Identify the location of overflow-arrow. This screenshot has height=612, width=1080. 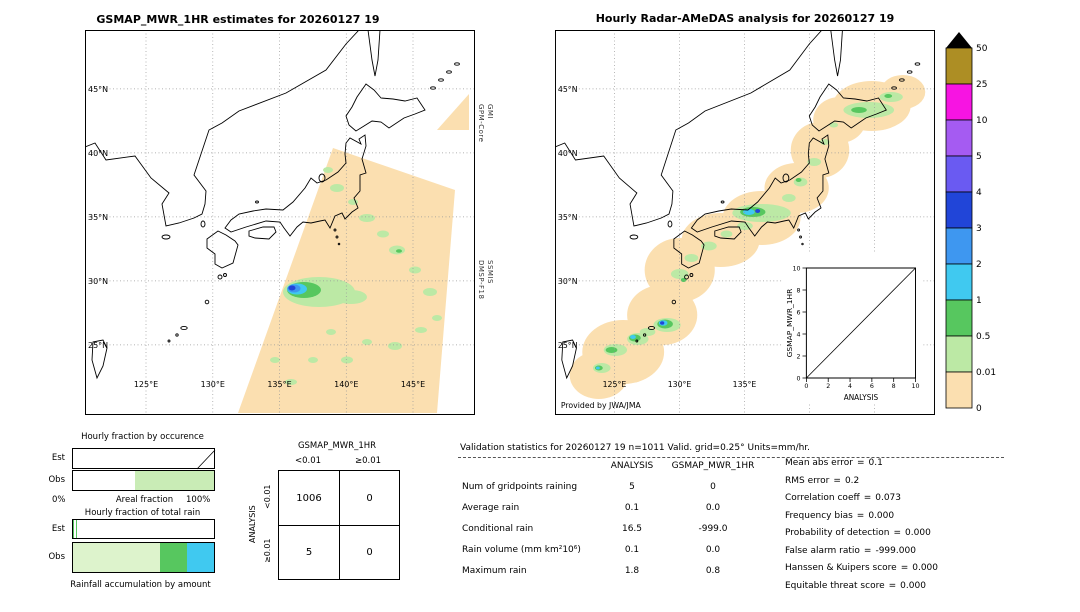
(959, 40).